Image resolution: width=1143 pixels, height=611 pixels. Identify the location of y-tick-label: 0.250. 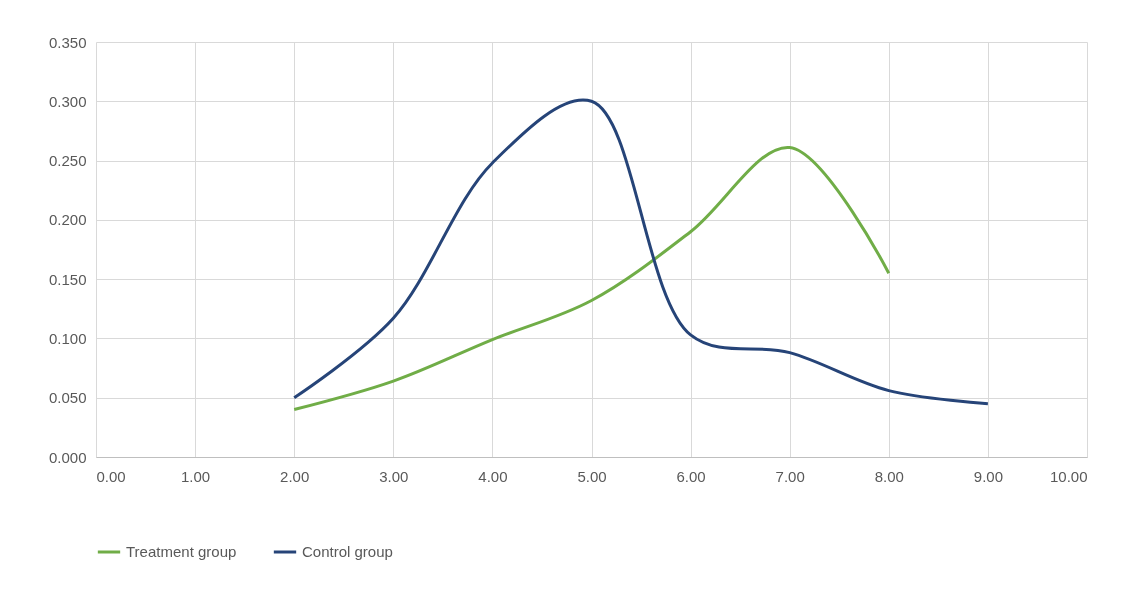
(67, 161).